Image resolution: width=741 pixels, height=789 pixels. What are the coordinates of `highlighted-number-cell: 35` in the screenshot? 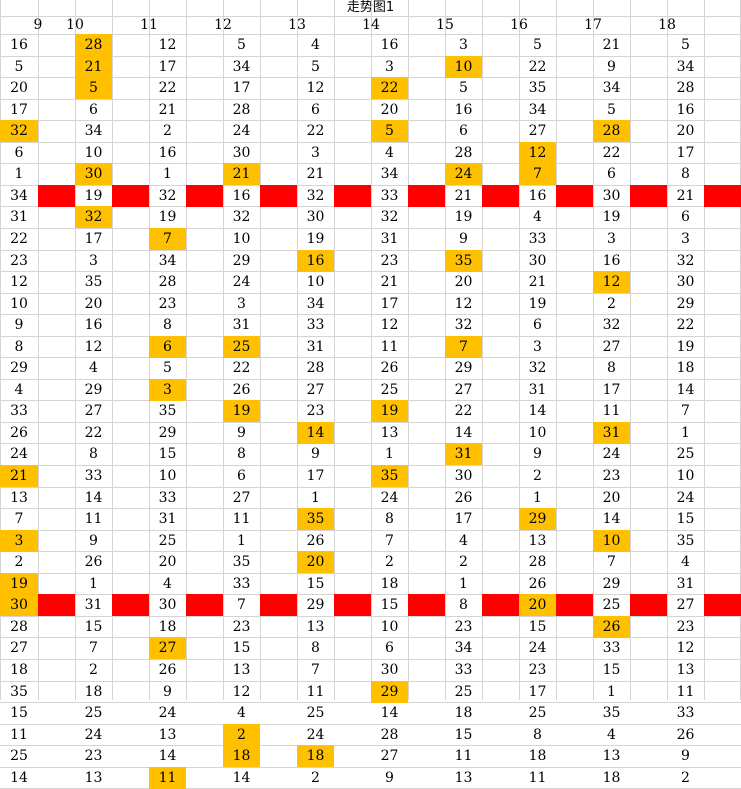 It's located at (463, 261).